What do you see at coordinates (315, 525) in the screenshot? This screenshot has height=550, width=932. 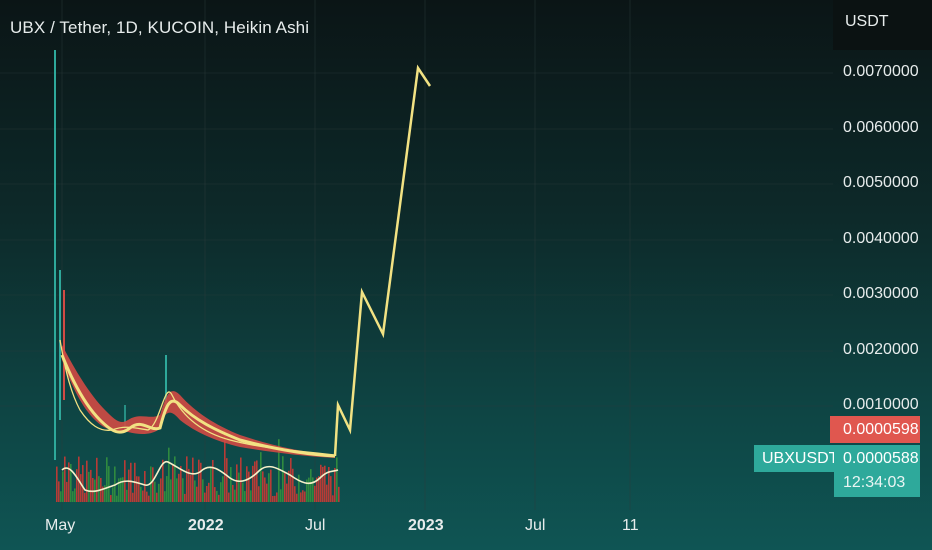 I see `x-tick: Jul` at bounding box center [315, 525].